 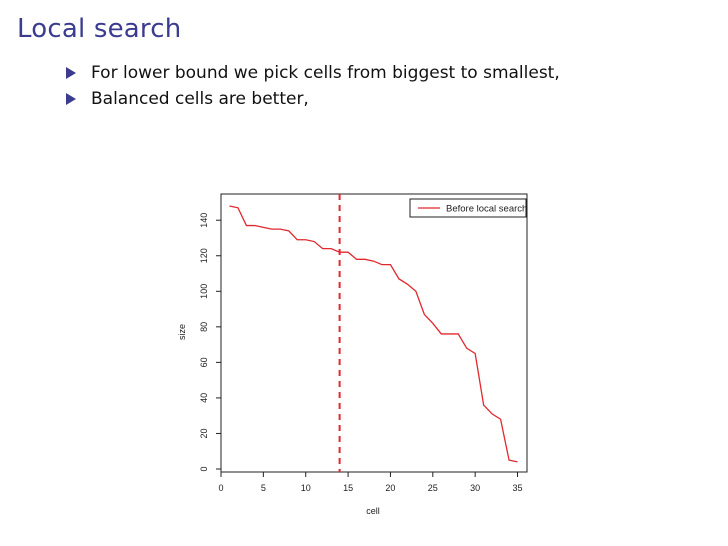 I want to click on x-tick-label: 25, so click(x=433, y=488).